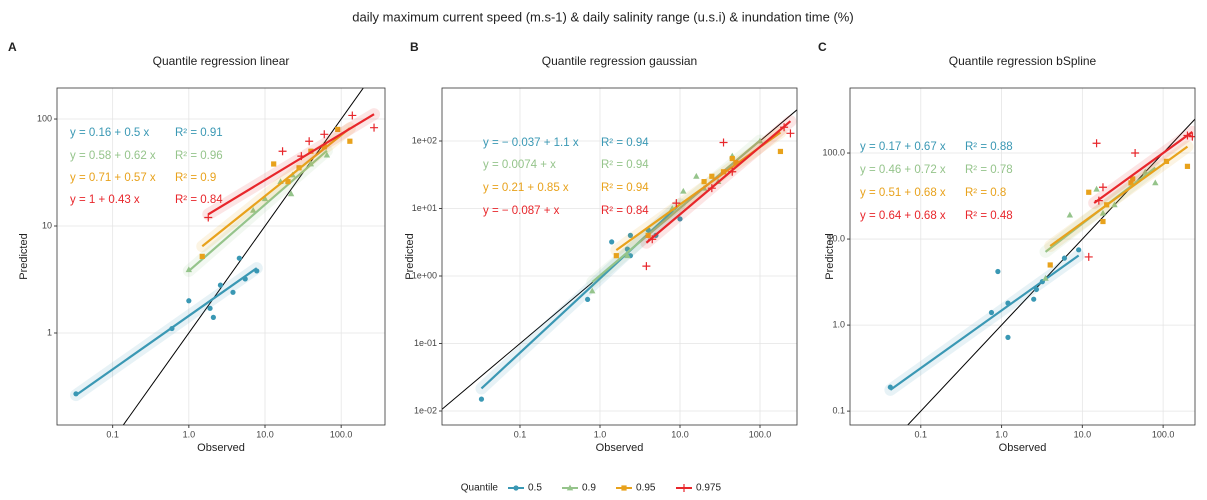 The width and height of the screenshot is (1207, 500). Describe the element at coordinates (47, 225) in the screenshot. I see `y-tick-label: 10` at that location.